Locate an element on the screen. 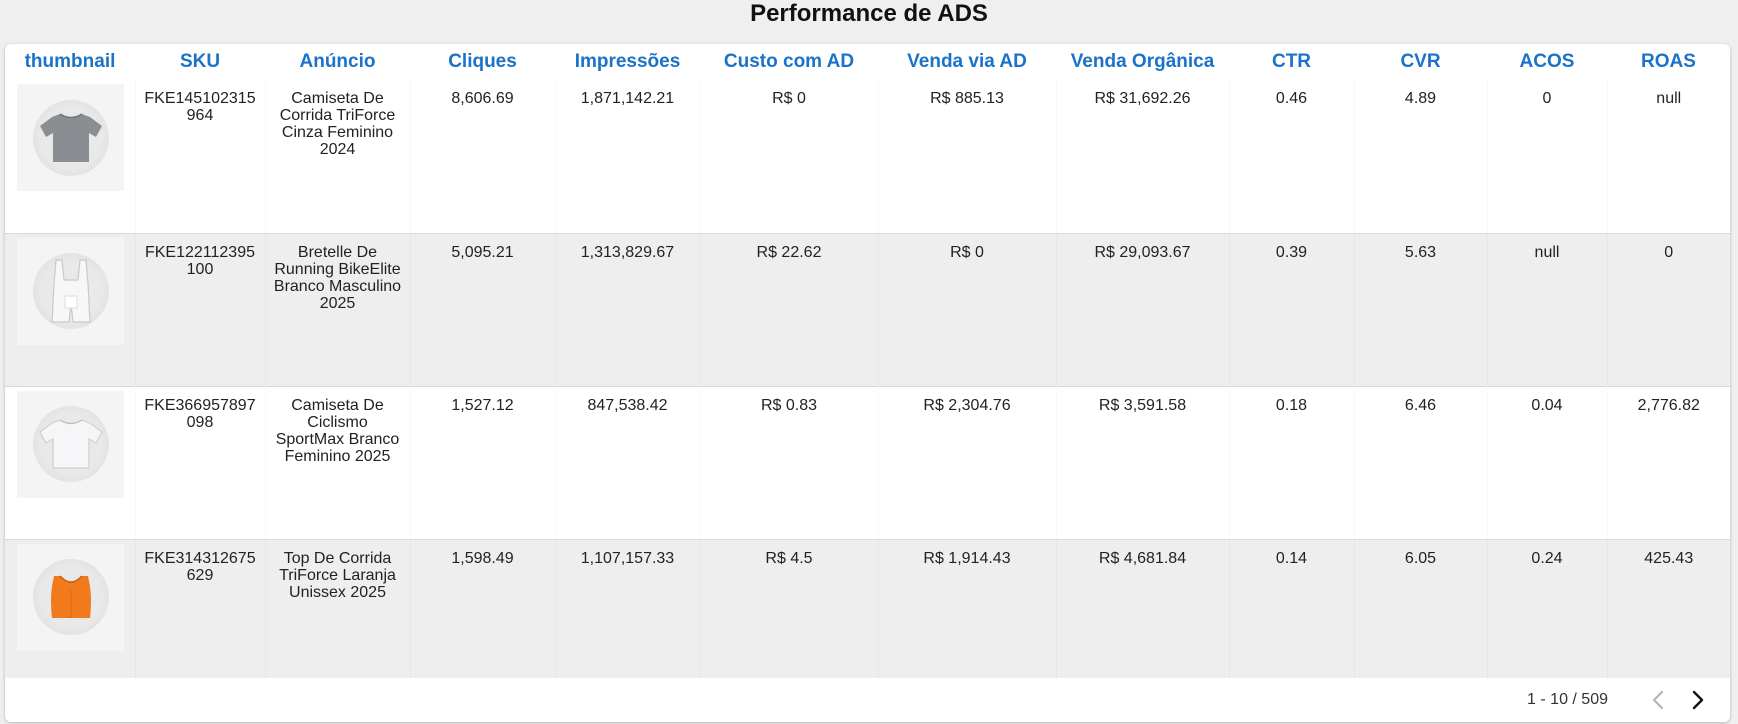 The height and width of the screenshot is (724, 1738). custo-cell: R$ 0.83 is located at coordinates (789, 462).